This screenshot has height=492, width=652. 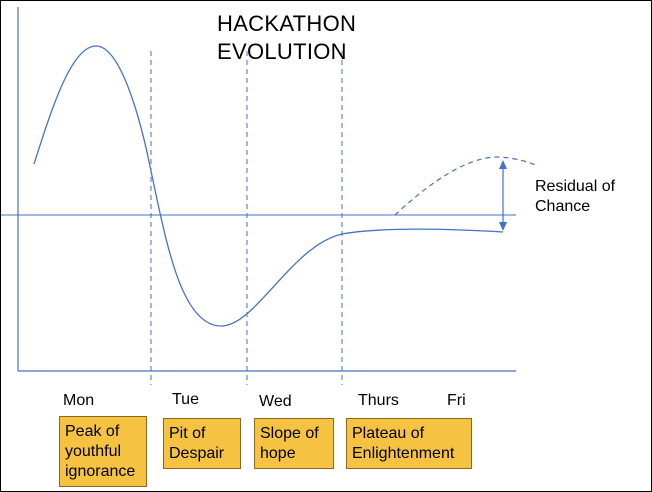 What do you see at coordinates (563, 206) in the screenshot?
I see `residual-label-line: Chance` at bounding box center [563, 206].